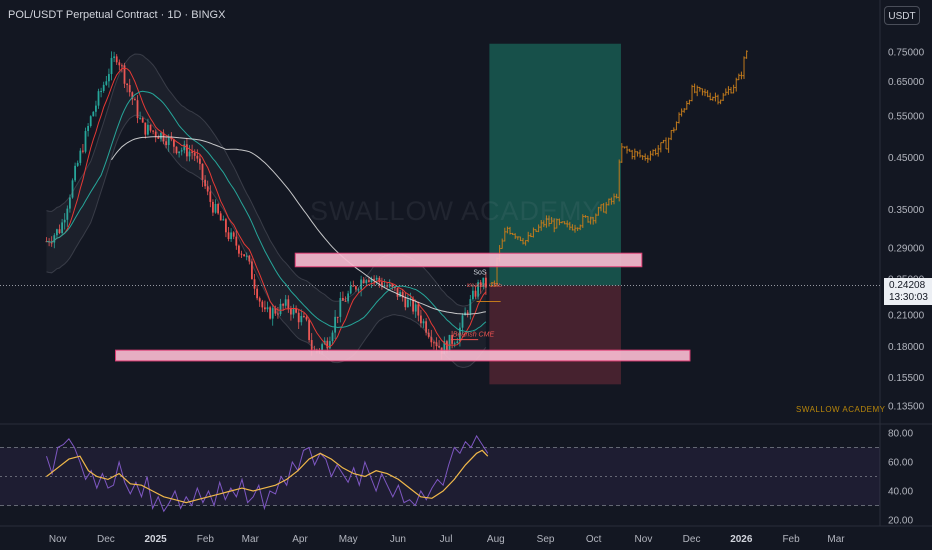 The width and height of the screenshot is (932, 550). I want to click on currency-button: USDT, so click(902, 15).